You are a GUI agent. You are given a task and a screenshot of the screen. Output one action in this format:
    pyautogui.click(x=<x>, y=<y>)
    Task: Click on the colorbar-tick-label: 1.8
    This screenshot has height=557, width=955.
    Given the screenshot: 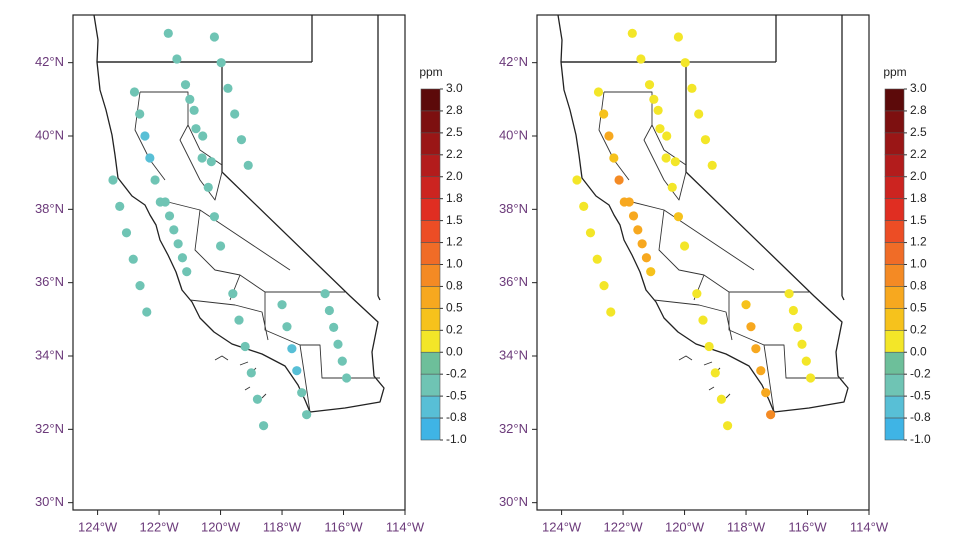 What is the action you would take?
    pyautogui.click(x=454, y=198)
    